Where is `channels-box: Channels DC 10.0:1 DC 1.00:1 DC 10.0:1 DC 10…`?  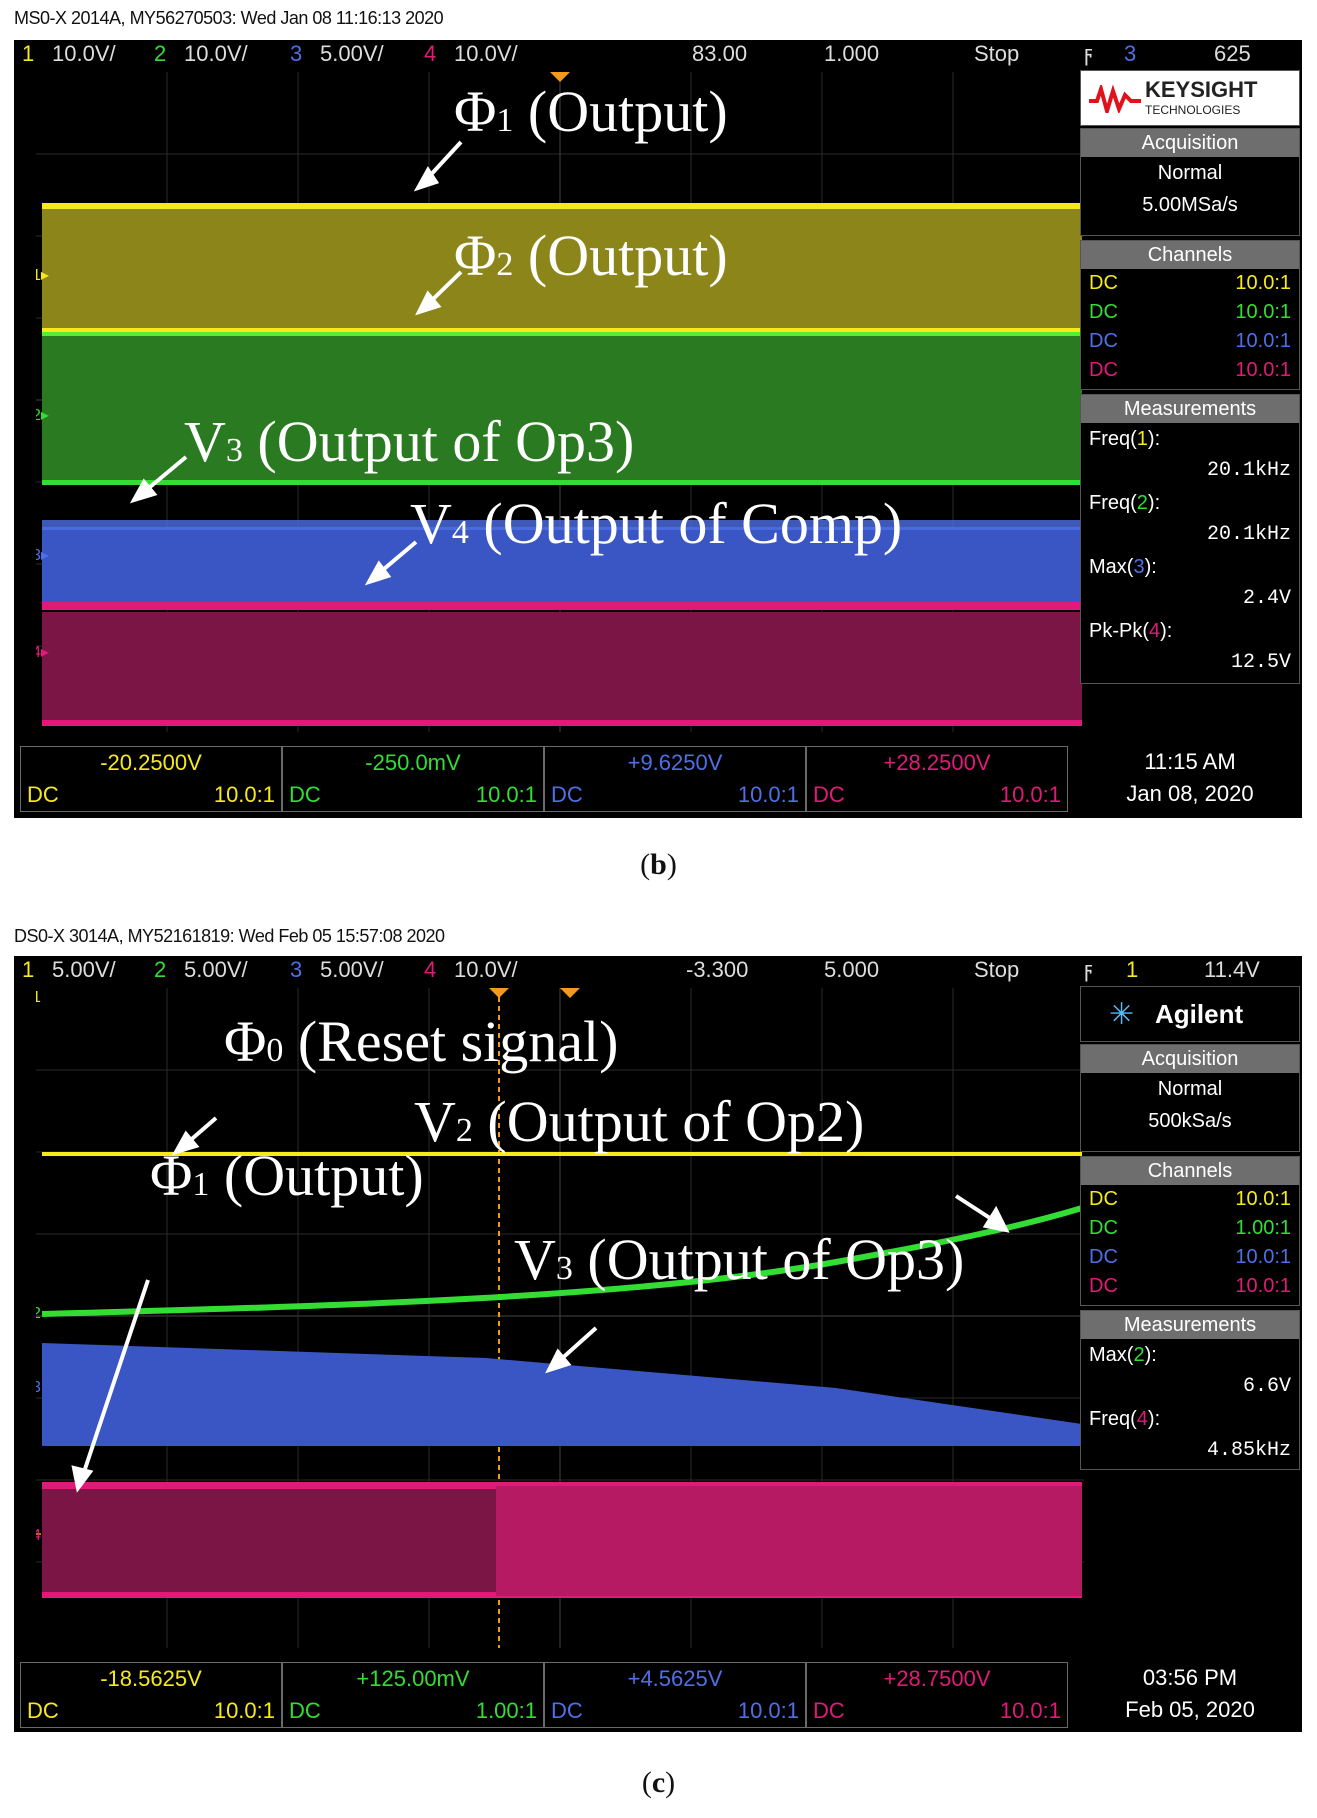 channels-box: Channels DC 10.0:1 DC 1.00:1 DC 10.0:1 DC 10… is located at coordinates (1190, 1231).